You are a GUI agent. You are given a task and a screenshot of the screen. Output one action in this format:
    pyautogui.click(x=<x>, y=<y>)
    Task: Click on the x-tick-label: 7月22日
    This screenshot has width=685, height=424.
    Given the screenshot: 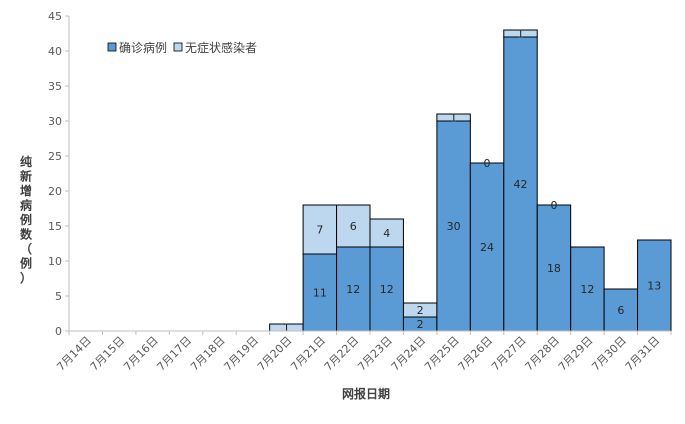 What is the action you would take?
    pyautogui.click(x=342, y=354)
    